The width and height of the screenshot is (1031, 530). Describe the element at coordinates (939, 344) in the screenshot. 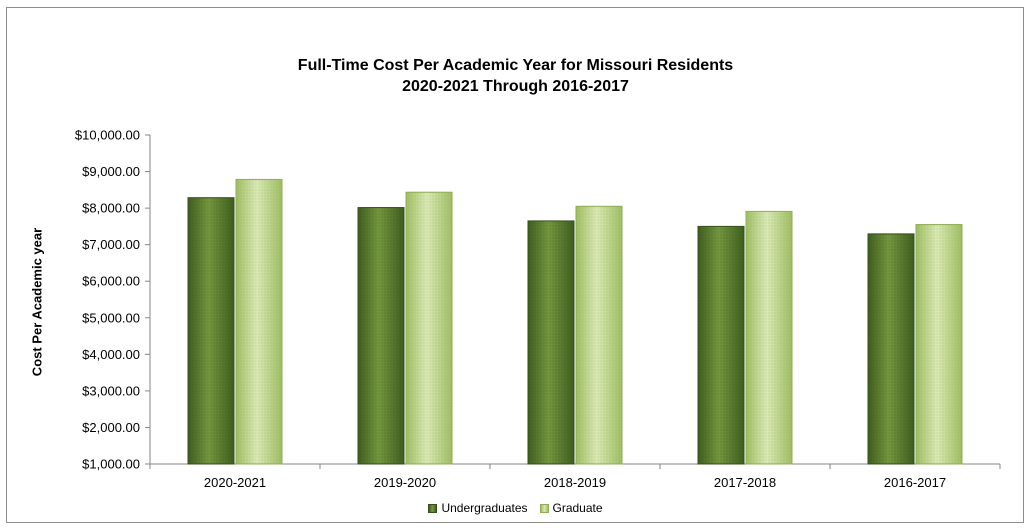

I see `bar-texture-graduate-2016-2017` at that location.